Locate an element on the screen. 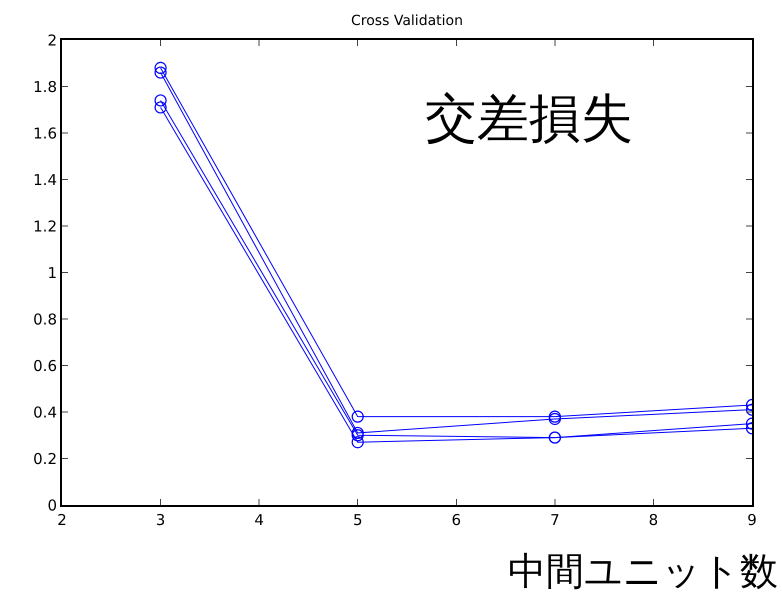  y-tick-label: 0.4 is located at coordinates (45, 412).